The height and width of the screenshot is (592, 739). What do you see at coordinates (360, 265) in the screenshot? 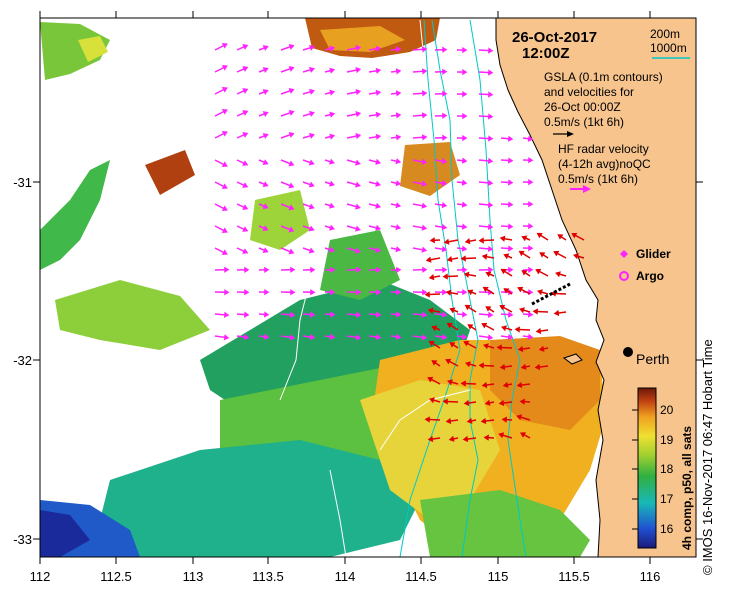
I see `sst-patch-center-green` at bounding box center [360, 265].